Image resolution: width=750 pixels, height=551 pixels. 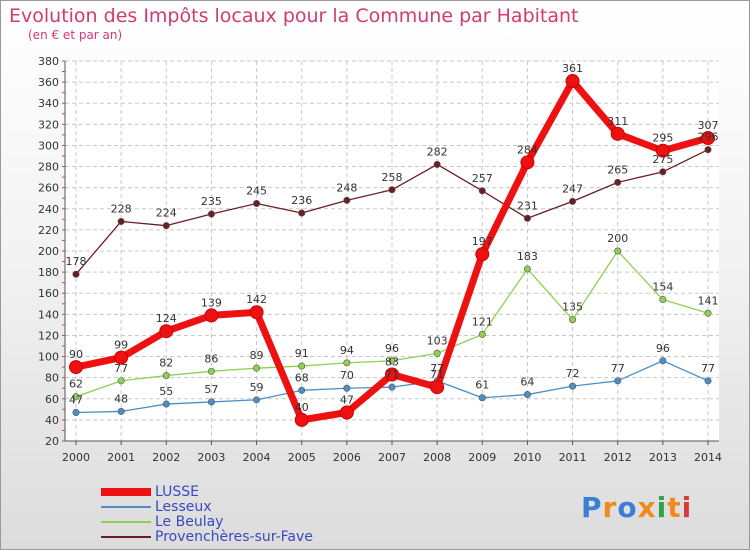 I want to click on data-label: 284, so click(x=527, y=149).